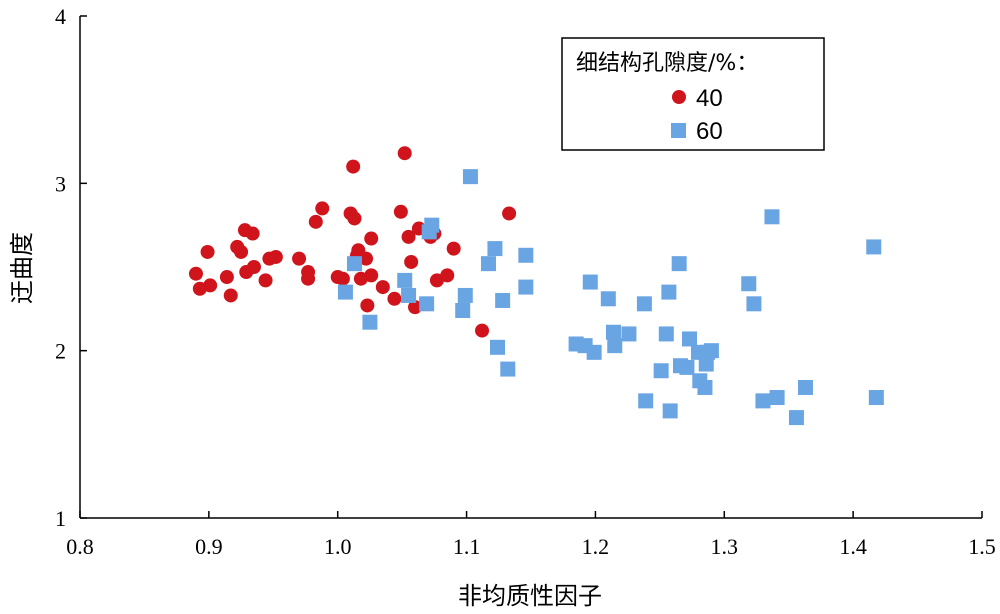 This screenshot has height=614, width=1000. What do you see at coordinates (60, 518) in the screenshot?
I see `y-tick-label: 1` at bounding box center [60, 518].